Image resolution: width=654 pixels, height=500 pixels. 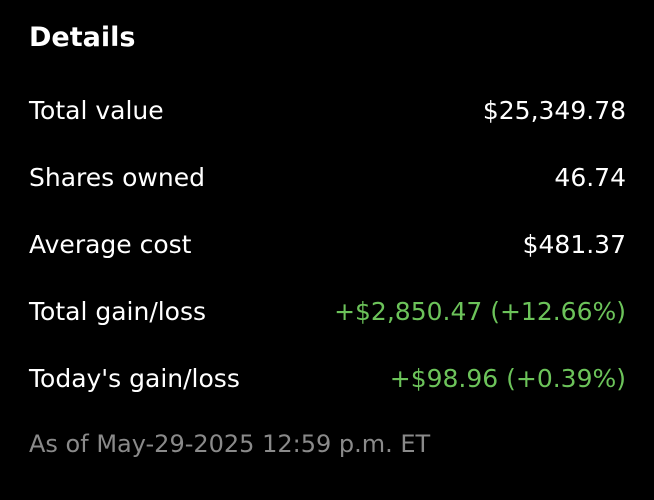 What do you see at coordinates (327, 378) in the screenshot?
I see `detail-row: Today's gain/loss +$98.96 (+0.39%)` at bounding box center [327, 378].